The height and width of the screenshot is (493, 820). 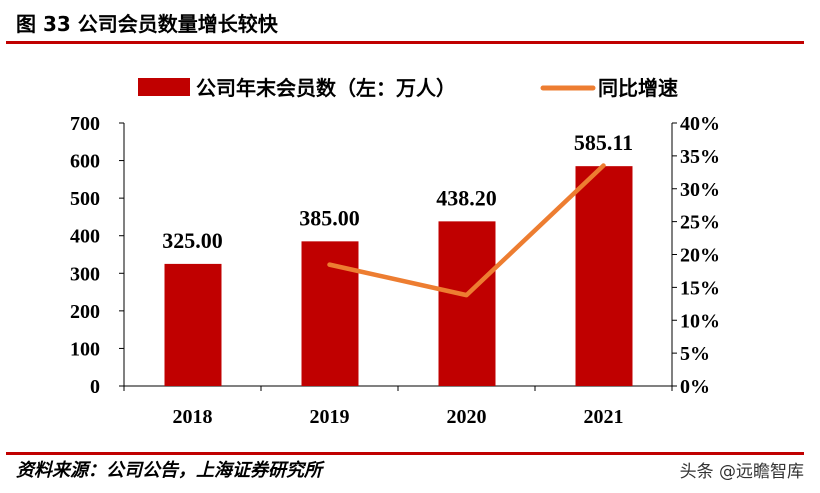 What do you see at coordinates (695, 387) in the screenshot?
I see `right-tick-label: 0%` at bounding box center [695, 387].